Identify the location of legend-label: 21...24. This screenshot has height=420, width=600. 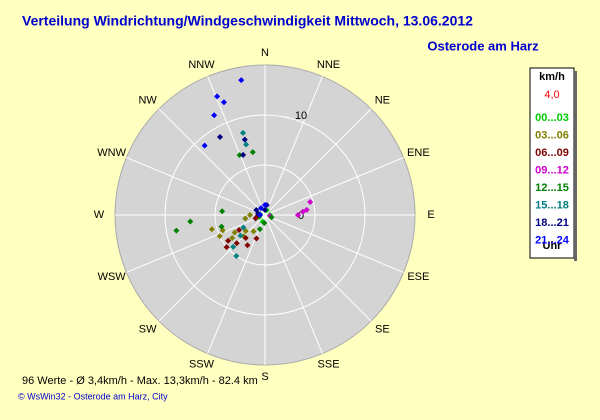
(552, 240).